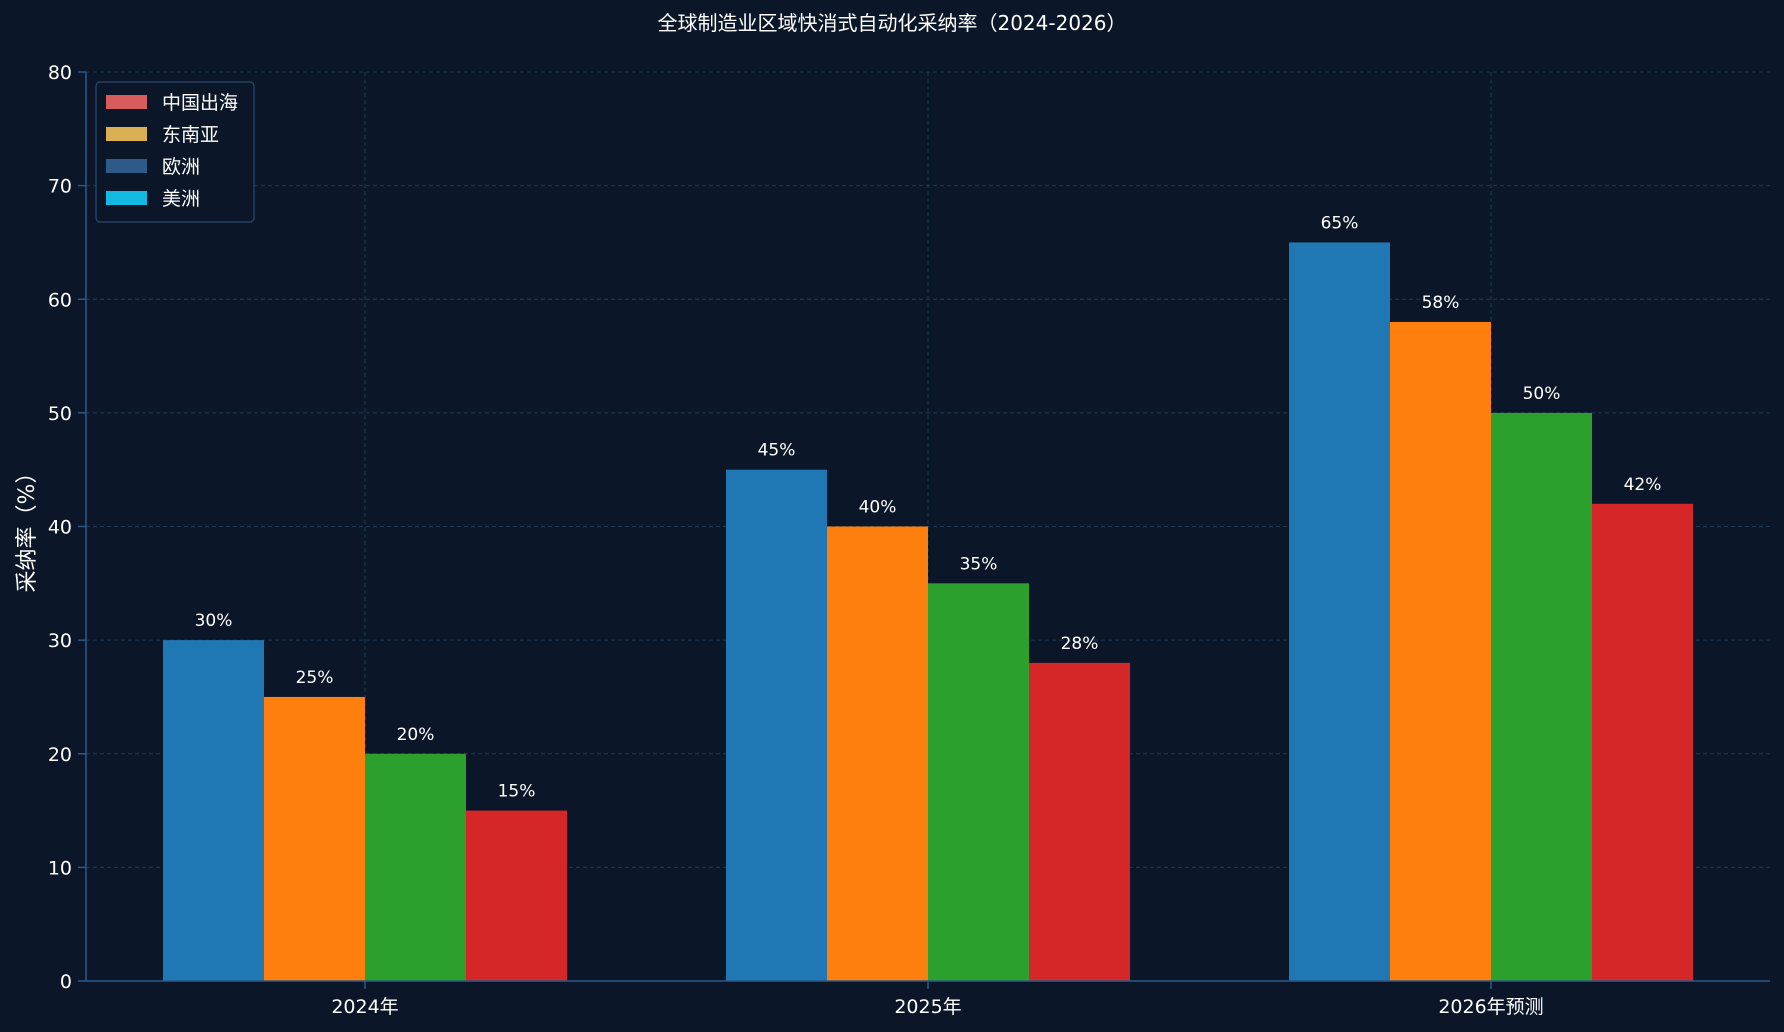 This screenshot has width=1784, height=1032. What do you see at coordinates (60, 73) in the screenshot?
I see `y-tick-label: 80` at bounding box center [60, 73].